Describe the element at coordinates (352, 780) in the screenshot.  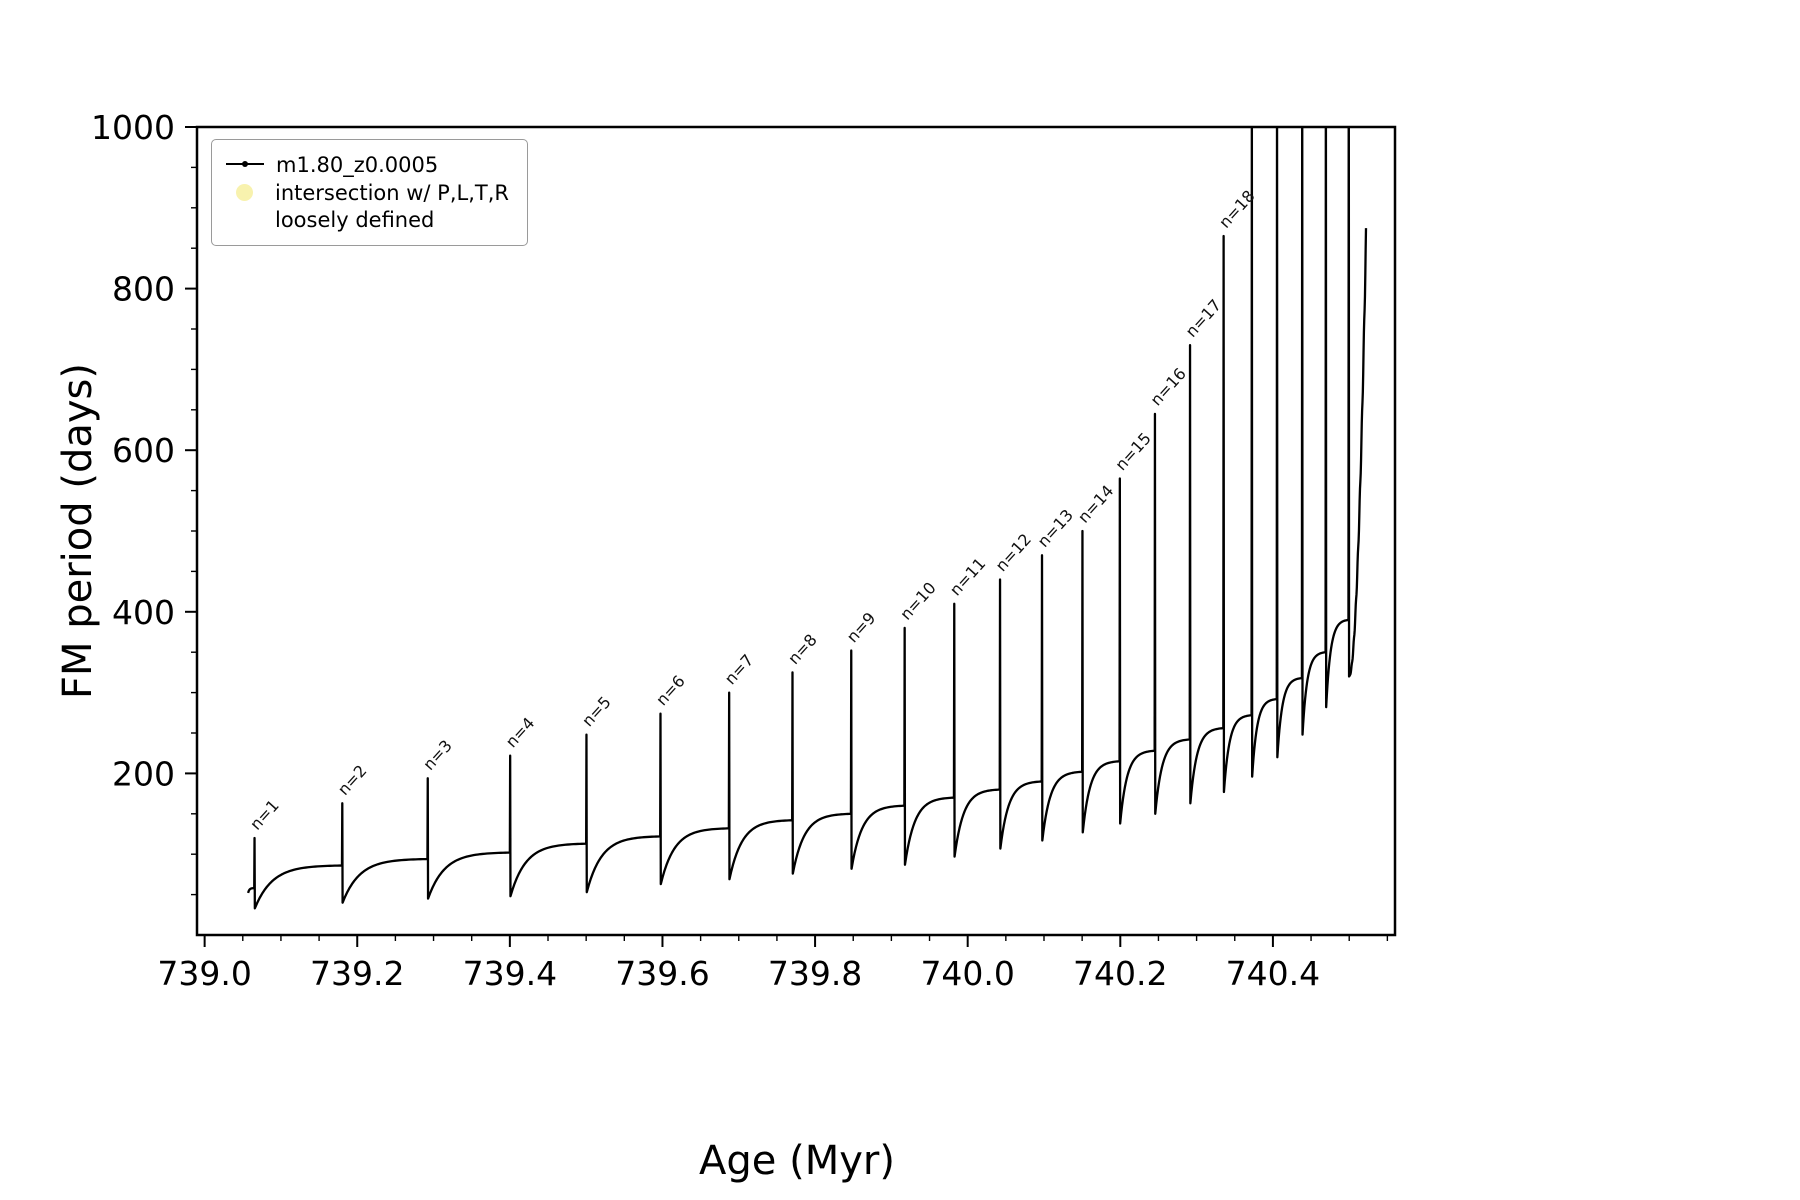
I see `pulse-label: n=2` at that location.